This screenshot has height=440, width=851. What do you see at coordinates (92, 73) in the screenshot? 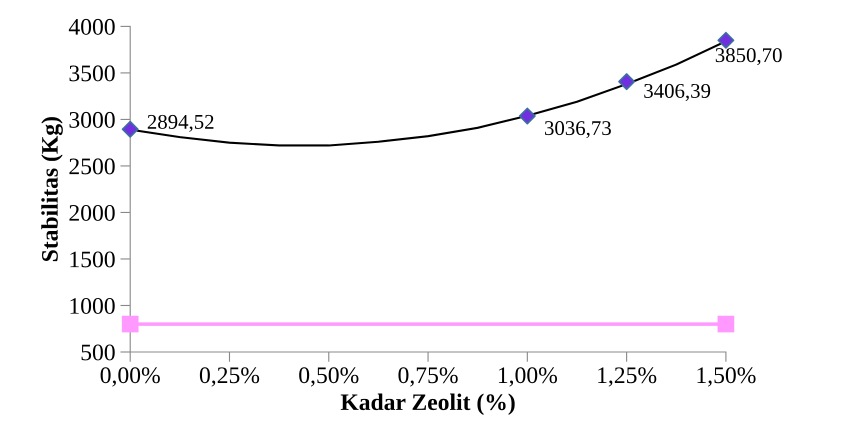
I see `y-tick-label: 3500` at bounding box center [92, 73].